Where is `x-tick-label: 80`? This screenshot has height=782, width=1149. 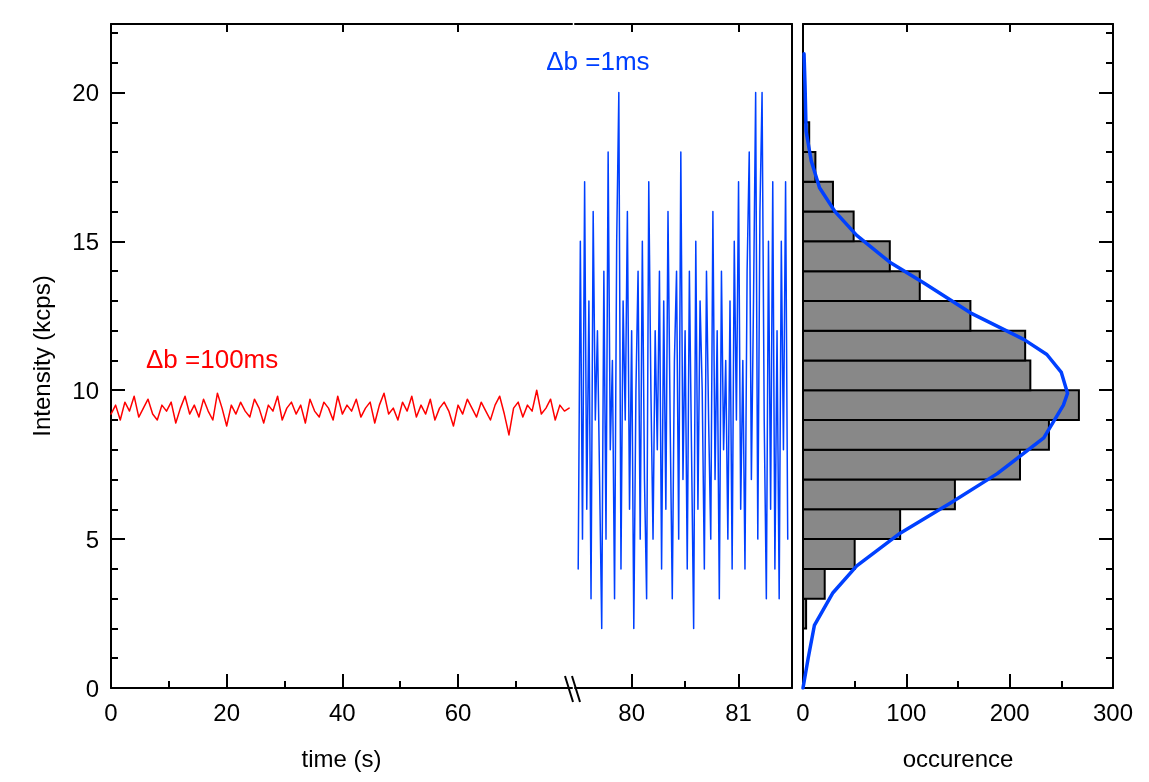
x-tick-label: 80 is located at coordinates (632, 712).